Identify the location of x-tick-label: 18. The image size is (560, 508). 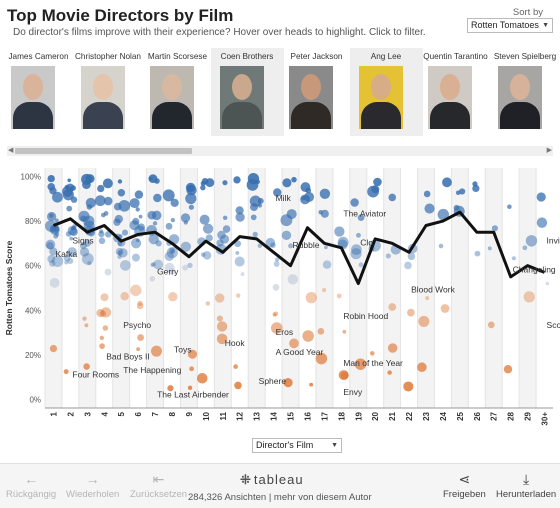
(341, 415).